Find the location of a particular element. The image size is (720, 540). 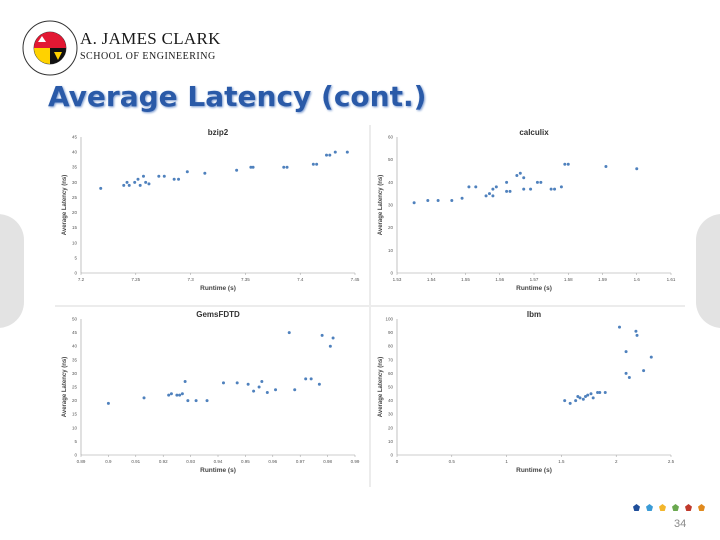

decorative-dot is located at coordinates (649, 507).